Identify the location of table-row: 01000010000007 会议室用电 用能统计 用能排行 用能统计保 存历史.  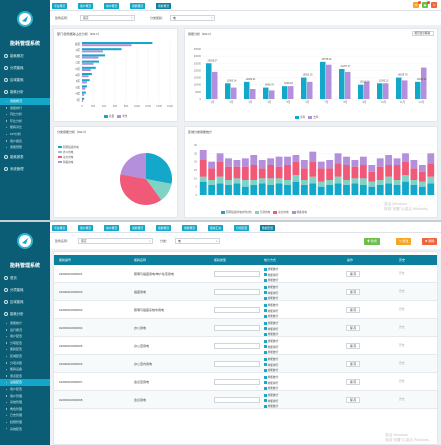
(245, 382).